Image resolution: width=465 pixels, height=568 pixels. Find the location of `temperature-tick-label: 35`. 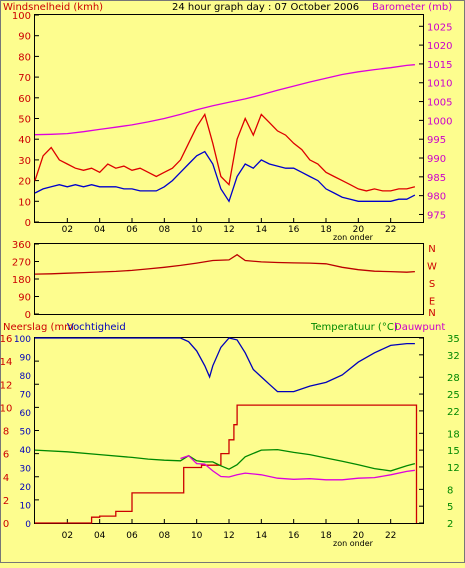

temperature-tick-label: 35 is located at coordinates (453, 339).